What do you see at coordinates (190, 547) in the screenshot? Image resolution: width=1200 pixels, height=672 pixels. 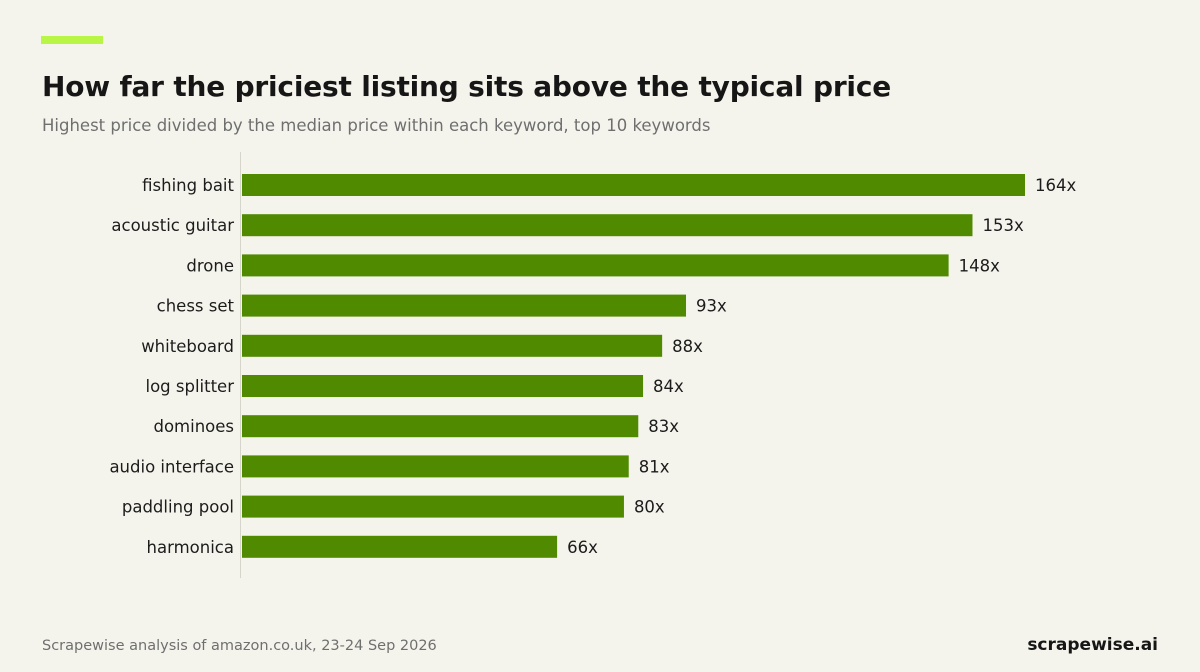 I see `category-label: harmonica` at bounding box center [190, 547].